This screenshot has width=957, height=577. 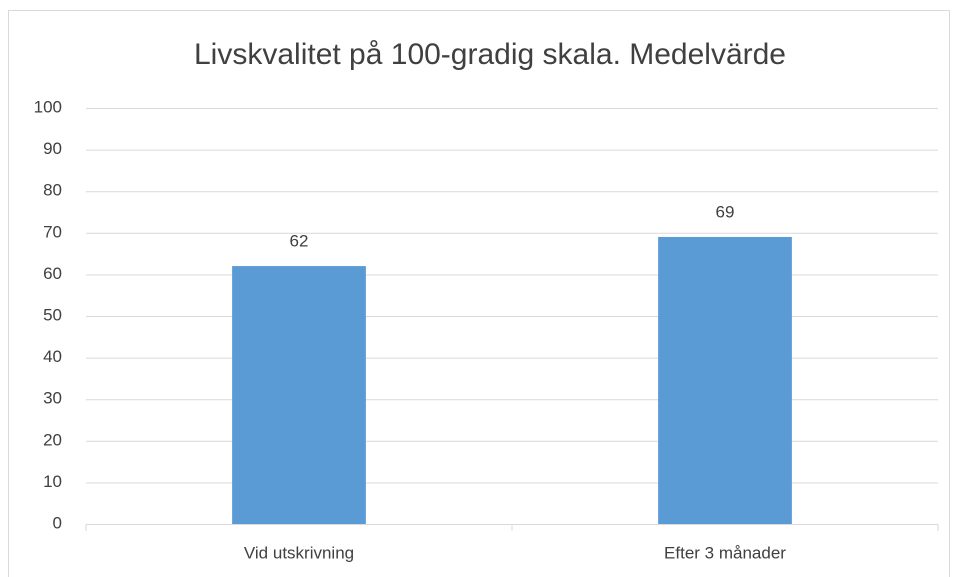 What do you see at coordinates (52, 190) in the screenshot?
I see `y-tick-label: 80` at bounding box center [52, 190].